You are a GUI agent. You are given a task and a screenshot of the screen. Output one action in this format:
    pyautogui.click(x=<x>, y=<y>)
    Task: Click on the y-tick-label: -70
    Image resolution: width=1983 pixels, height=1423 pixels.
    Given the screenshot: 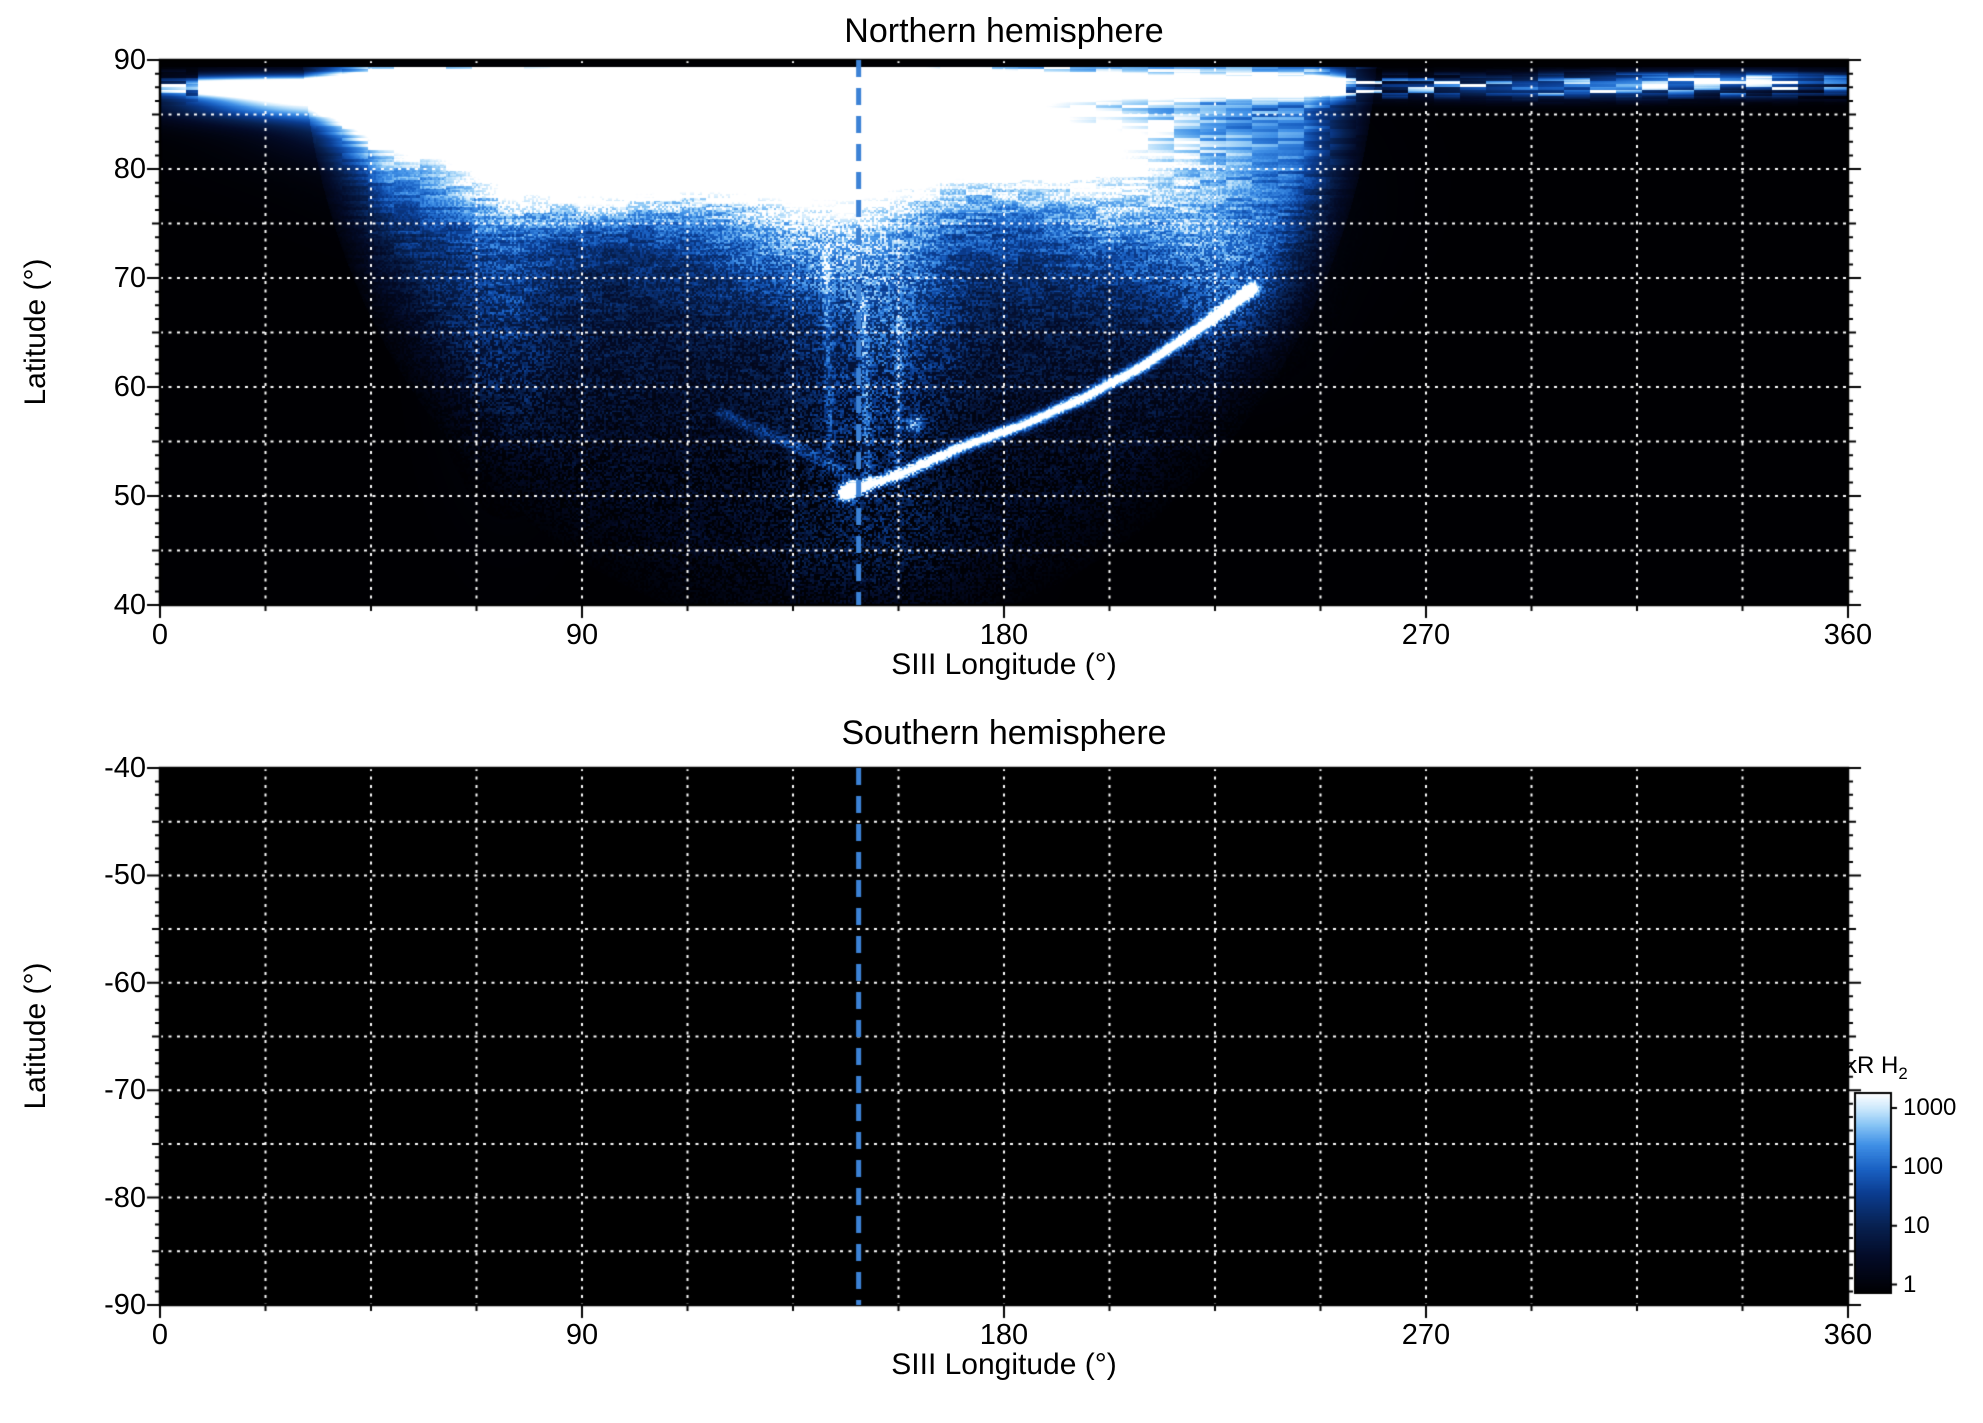 What is the action you would take?
    pyautogui.click(x=125, y=1090)
    